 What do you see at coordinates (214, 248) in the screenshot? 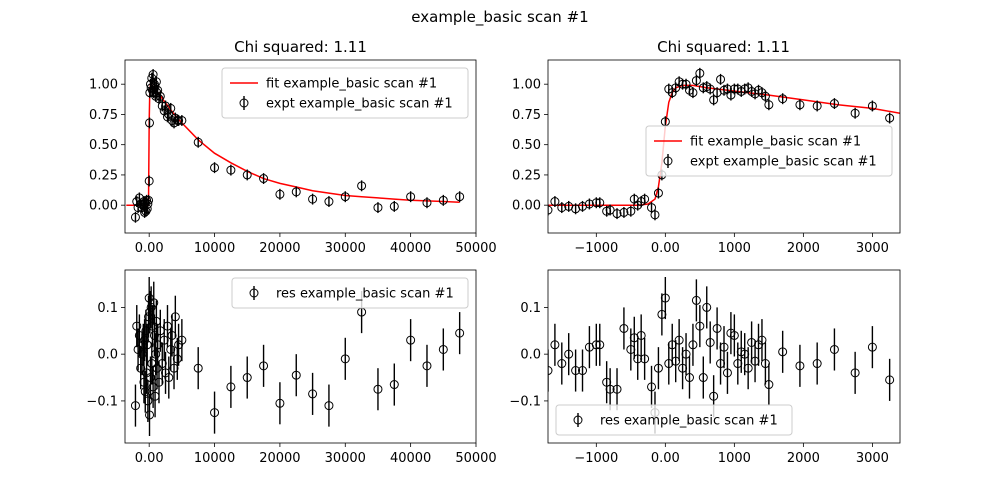
I see `x-tick-label: 10000` at bounding box center [214, 248].